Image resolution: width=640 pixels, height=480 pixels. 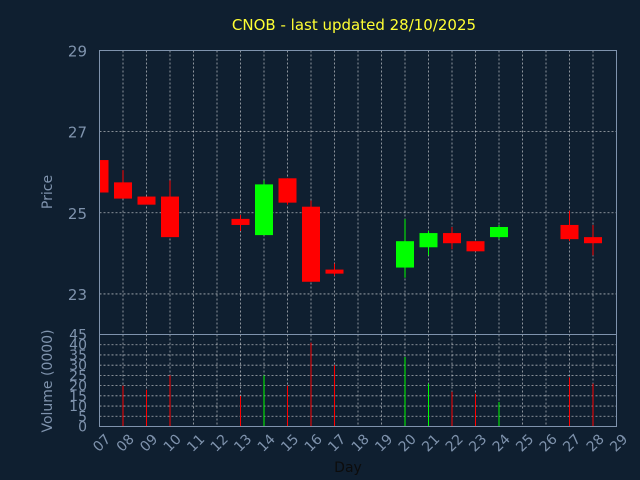 I want to click on price-tick-label: 27, so click(x=77, y=133).